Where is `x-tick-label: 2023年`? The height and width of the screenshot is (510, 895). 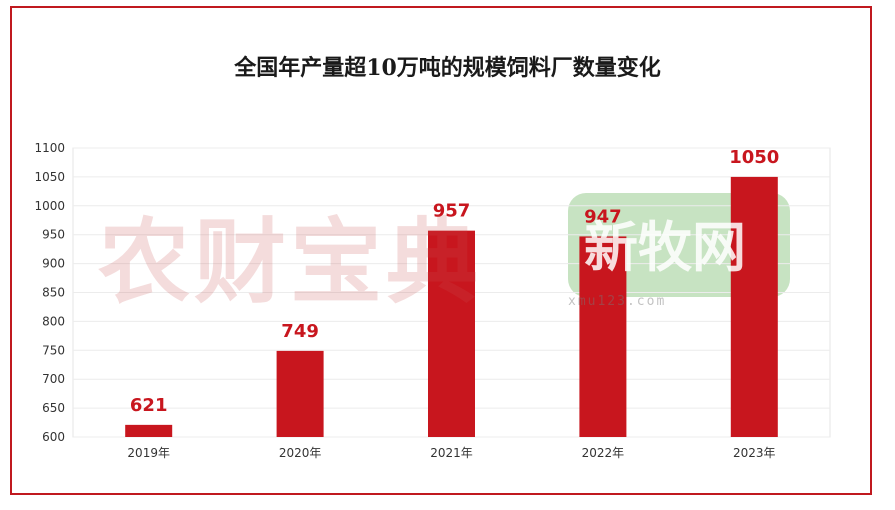 x-tick-label: 2023年 is located at coordinates (754, 453).